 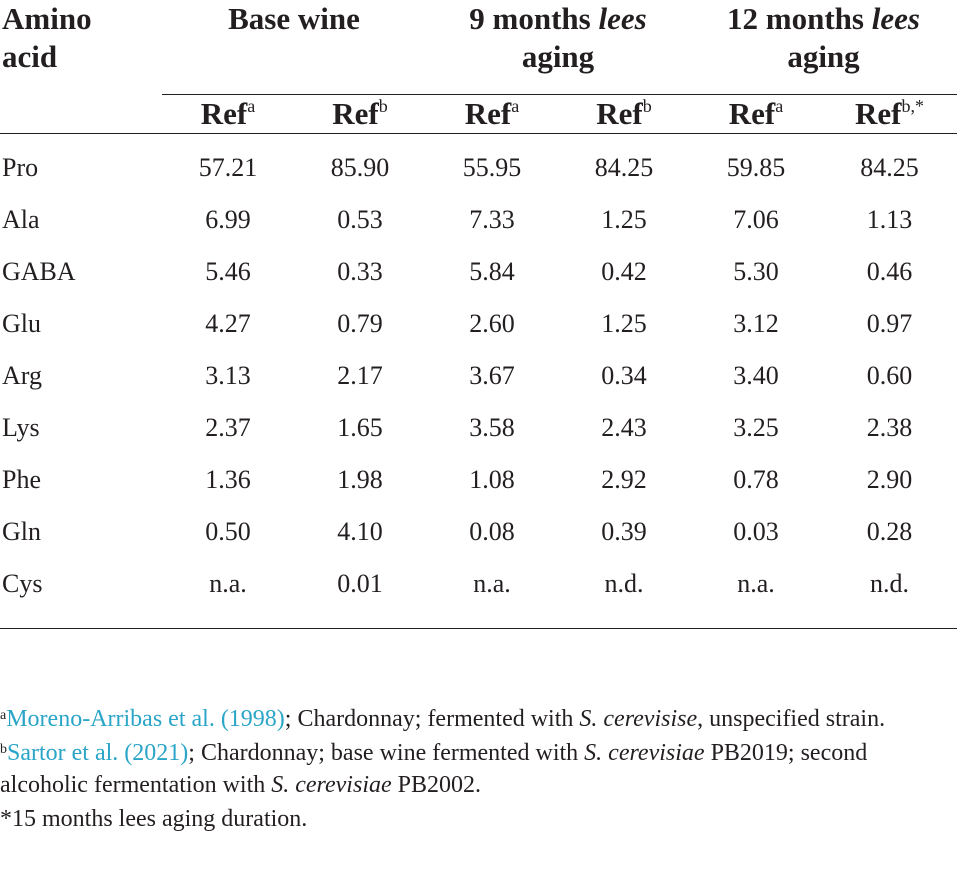 What do you see at coordinates (492, 375) in the screenshot?
I see `value-cell: 3.67` at bounding box center [492, 375].